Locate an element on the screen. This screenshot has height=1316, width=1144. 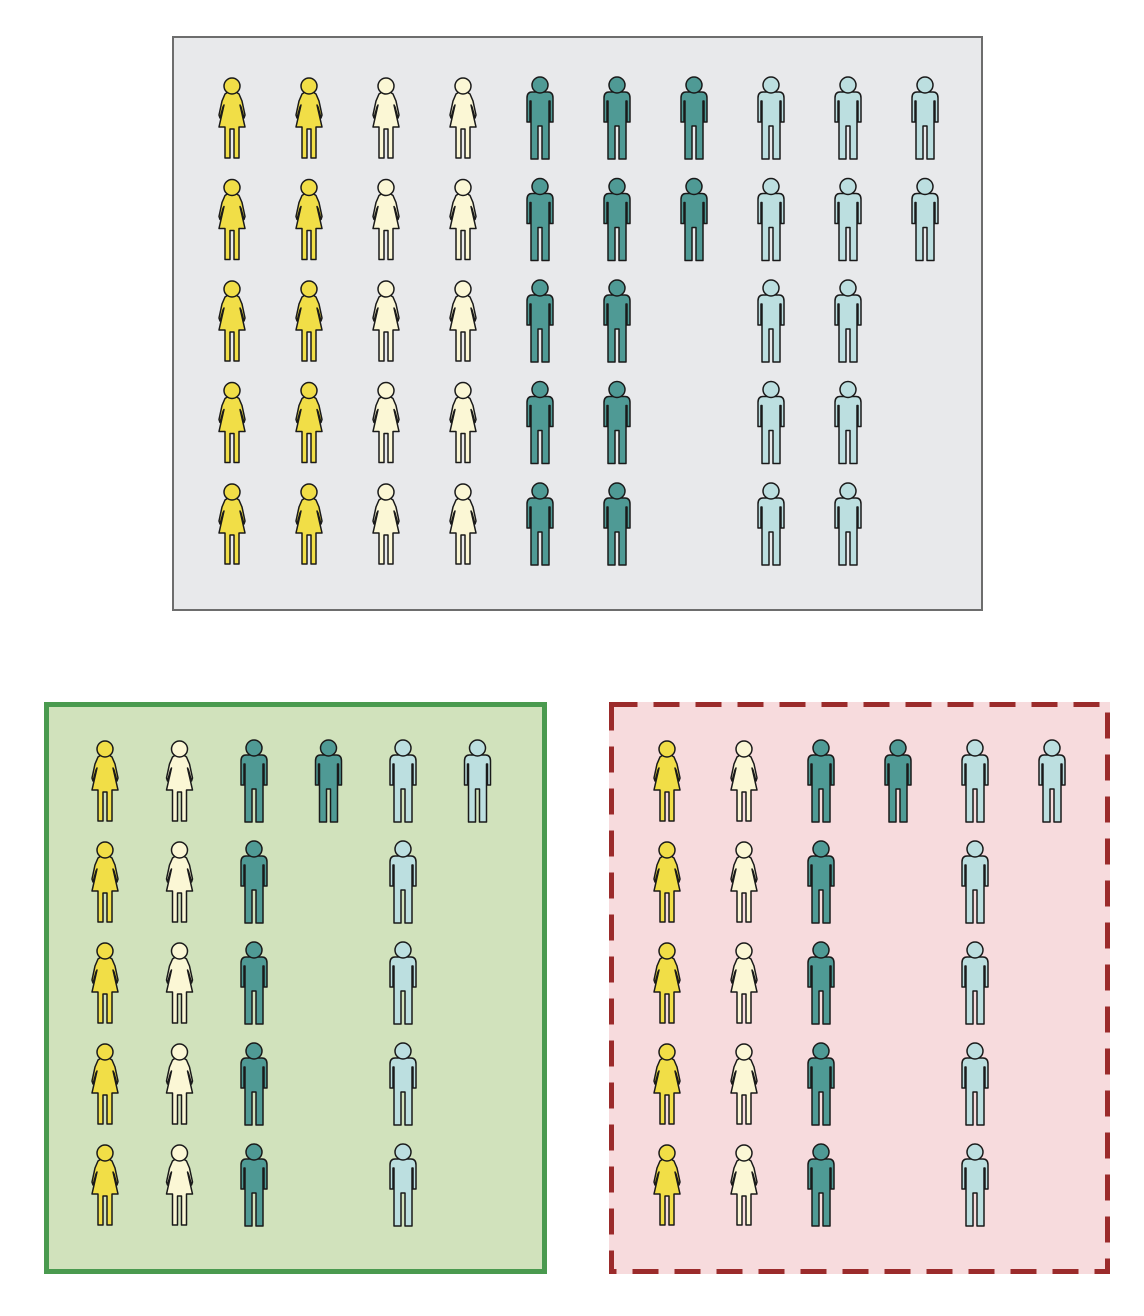
biased-sample-figures is located at coordinates (859, 983).